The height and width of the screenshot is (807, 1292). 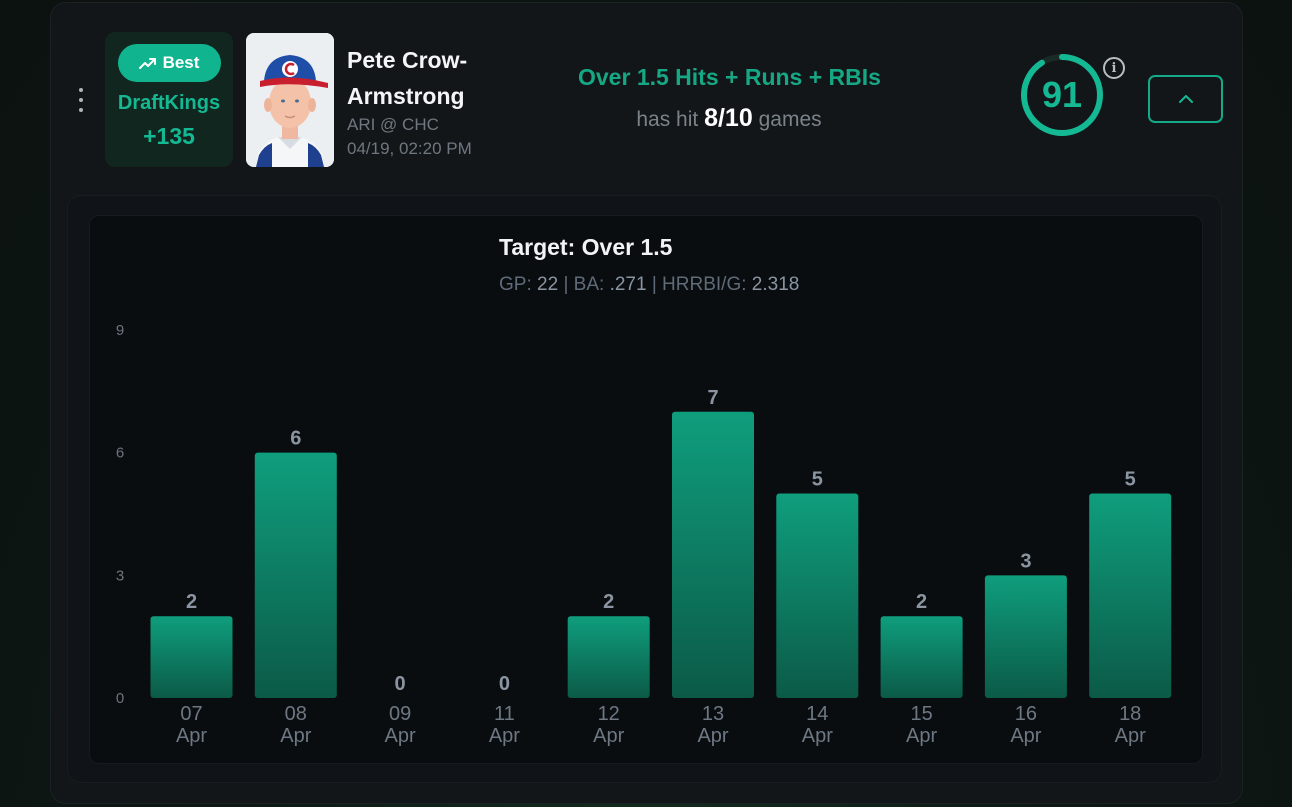 I want to click on hit-rate-line: has hit 8/10 games, so click(x=729, y=118).